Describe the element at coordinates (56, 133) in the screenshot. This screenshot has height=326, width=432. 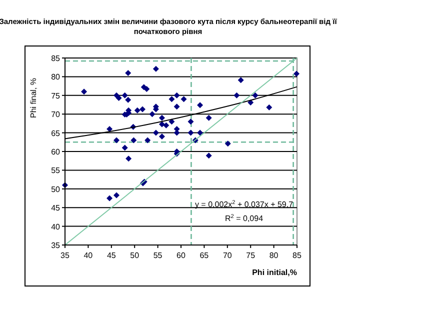
I see `y-tick-label: 65` at that location.